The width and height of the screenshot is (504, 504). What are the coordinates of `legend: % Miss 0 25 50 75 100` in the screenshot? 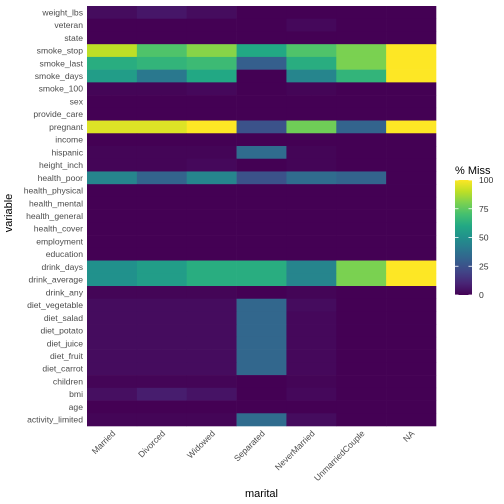 It's located at (474, 232).